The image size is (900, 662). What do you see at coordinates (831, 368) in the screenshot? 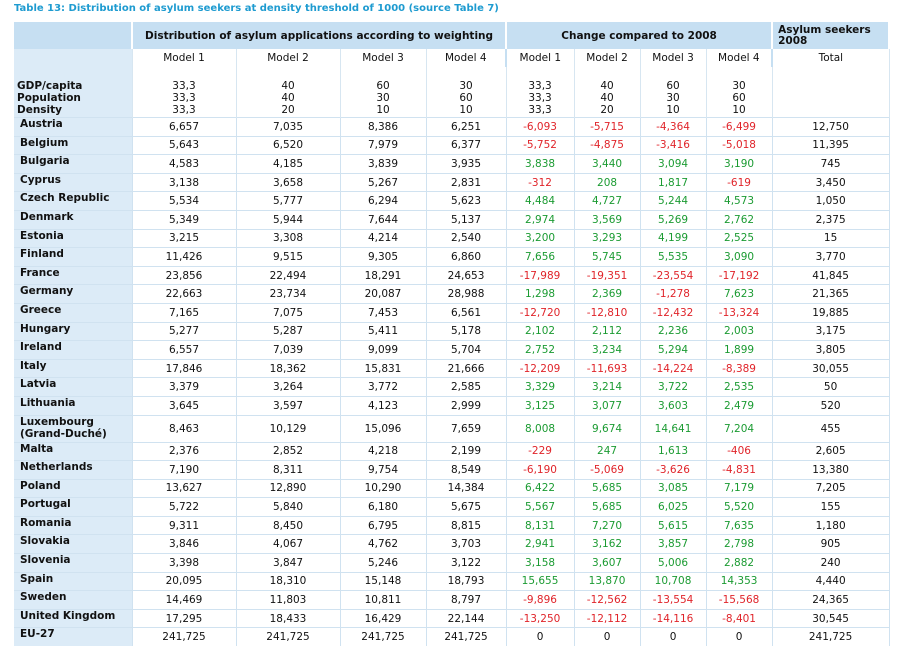
I see `asylum-total: 30,055` at bounding box center [831, 368].